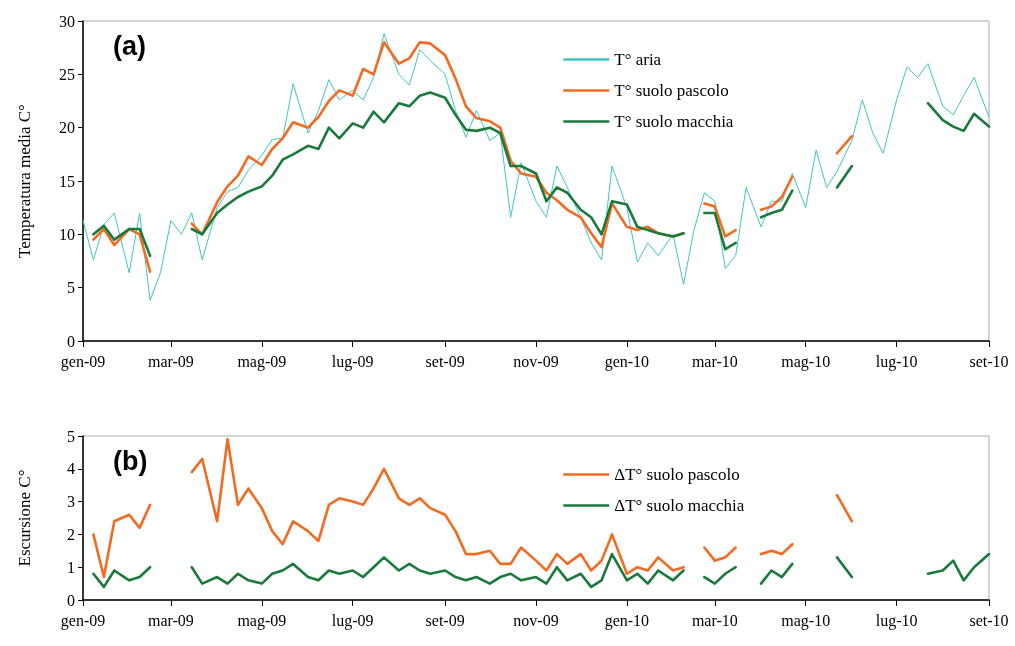 The width and height of the screenshot is (1015, 646). What do you see at coordinates (129, 45) in the screenshot?
I see `chart-title: (a)` at bounding box center [129, 45].